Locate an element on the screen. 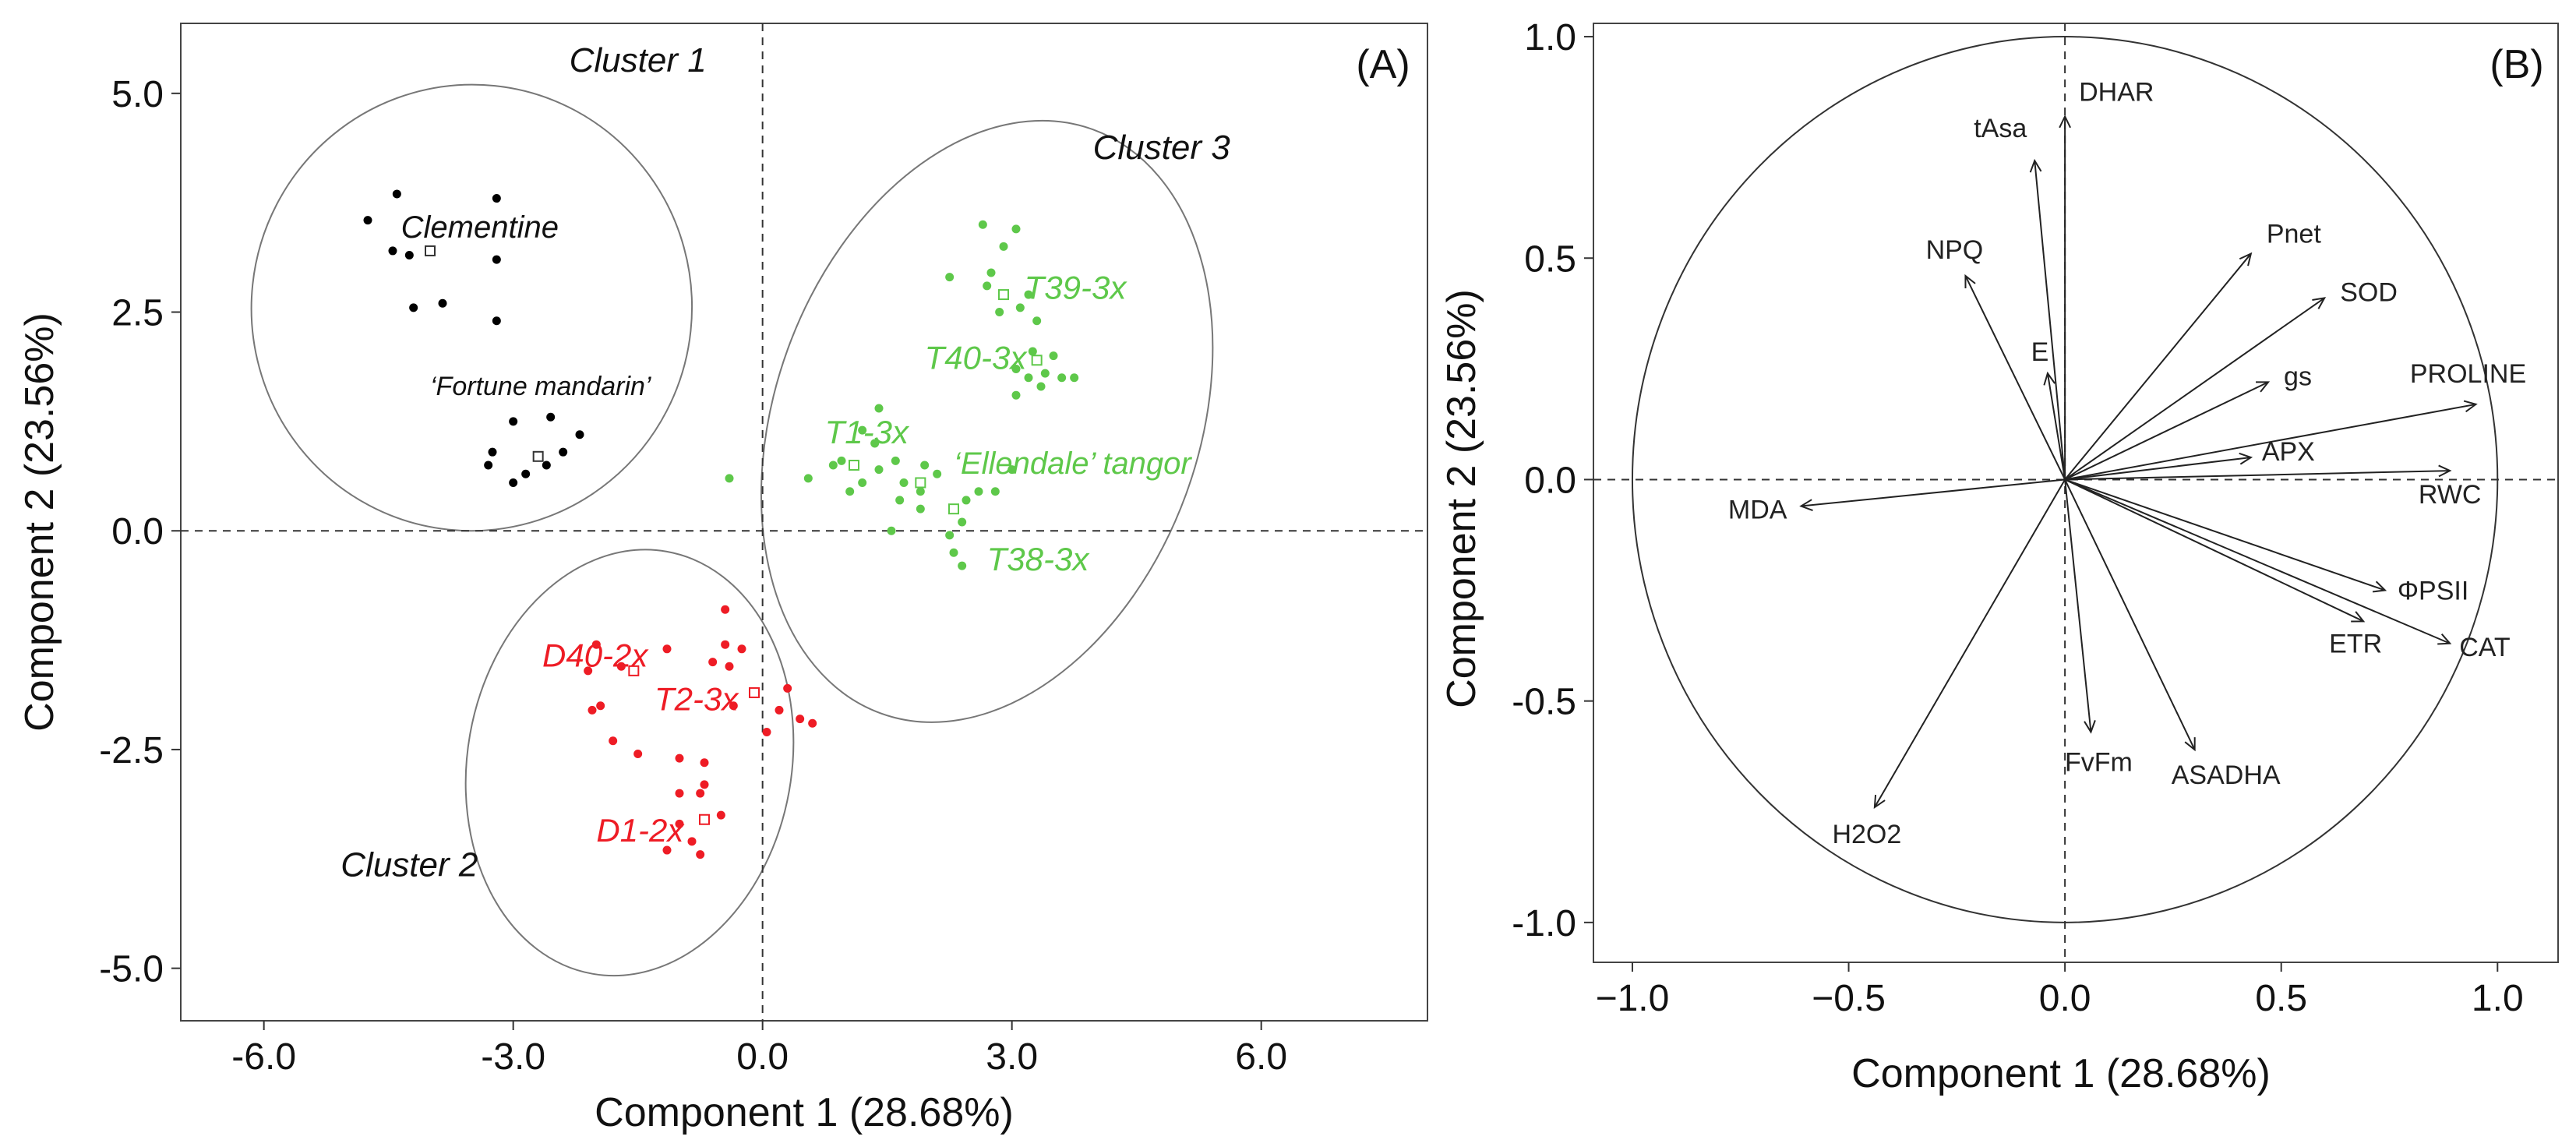 The image size is (2576, 1147). cluster-2-ellipse is located at coordinates (629, 763).